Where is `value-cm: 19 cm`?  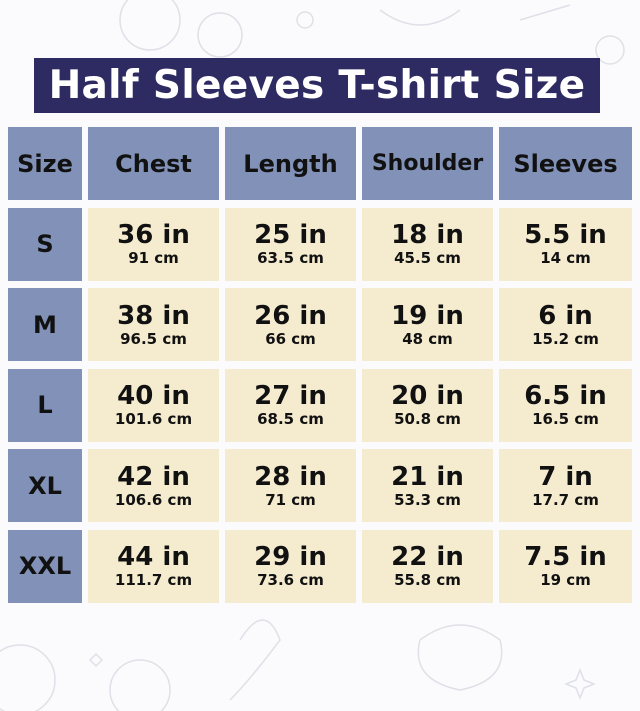 value-cm: 19 cm is located at coordinates (565, 580).